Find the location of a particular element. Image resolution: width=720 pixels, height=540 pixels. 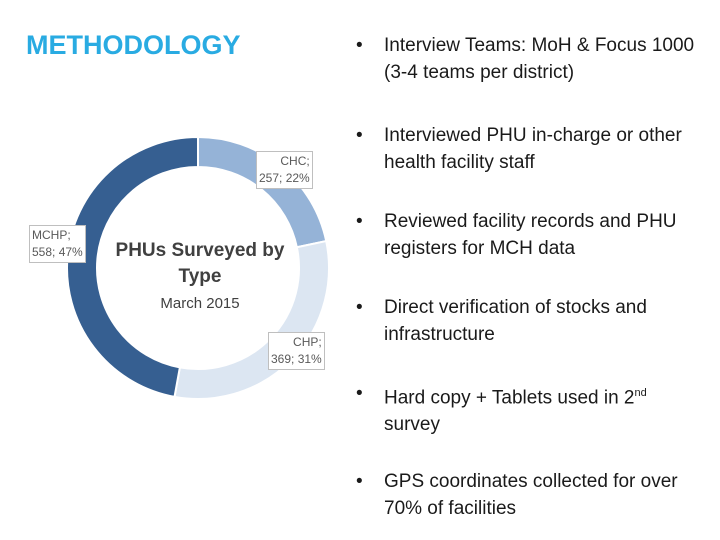

slice-label-mchp-value: 558 is located at coordinates (42, 252).